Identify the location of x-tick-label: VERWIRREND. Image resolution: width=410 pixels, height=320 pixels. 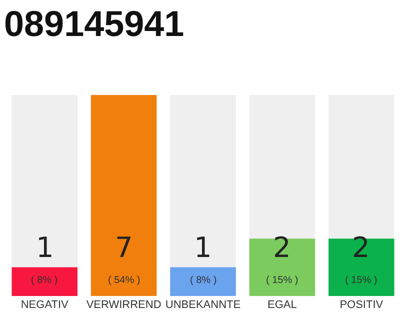
(124, 305).